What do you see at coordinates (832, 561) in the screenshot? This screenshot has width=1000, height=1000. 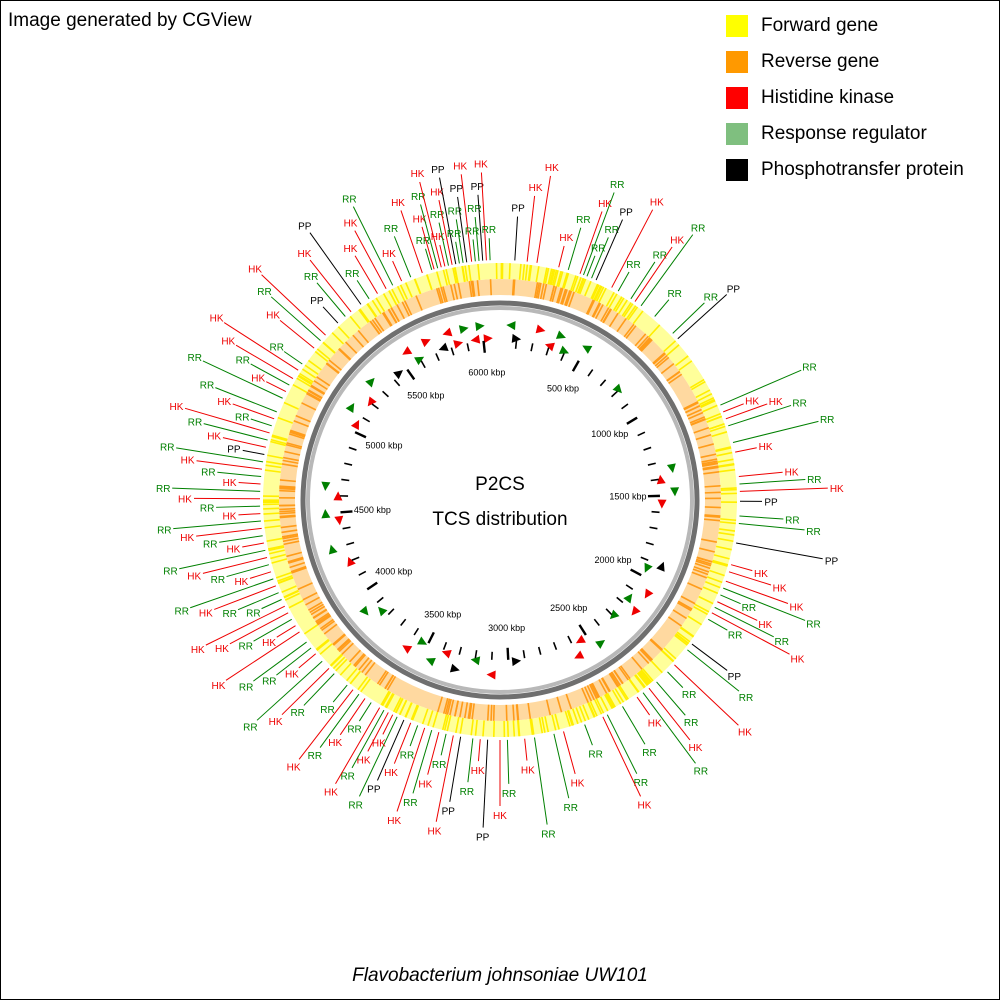 I see `feature-label: PP` at bounding box center [832, 561].